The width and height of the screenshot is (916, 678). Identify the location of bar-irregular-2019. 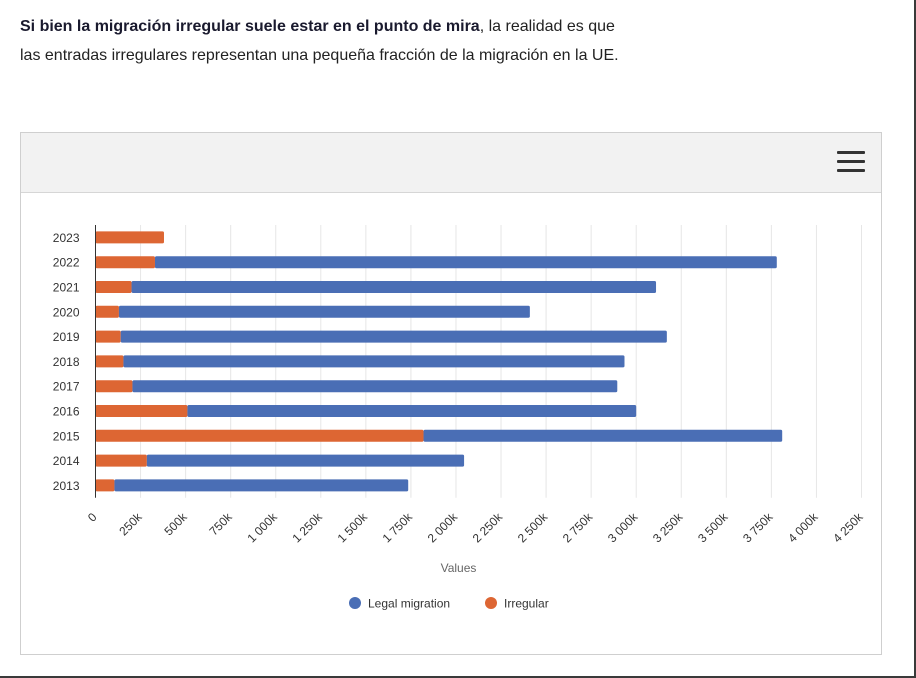
(108, 336).